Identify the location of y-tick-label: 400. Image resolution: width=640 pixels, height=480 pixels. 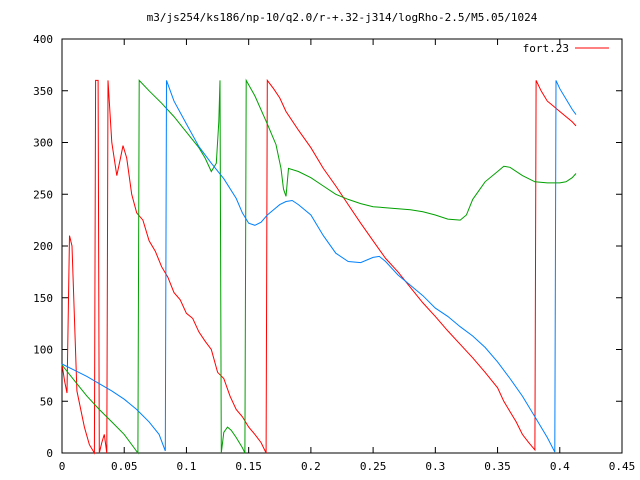
(43, 39).